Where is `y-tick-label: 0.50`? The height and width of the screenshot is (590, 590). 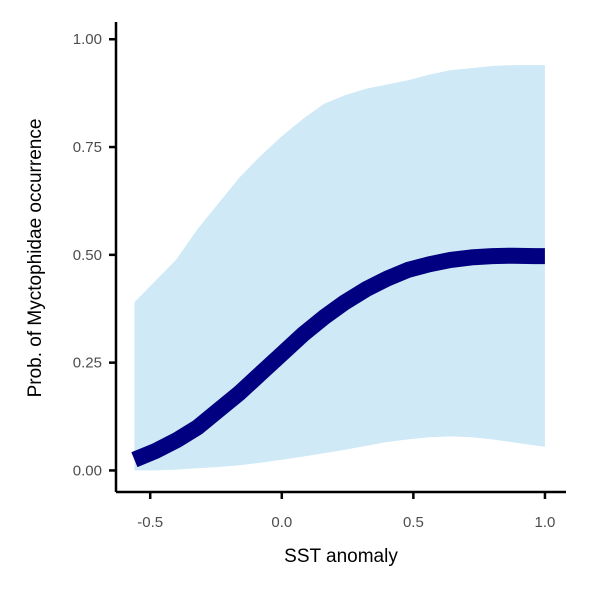
y-tick-label: 0.50 is located at coordinates (87, 255).